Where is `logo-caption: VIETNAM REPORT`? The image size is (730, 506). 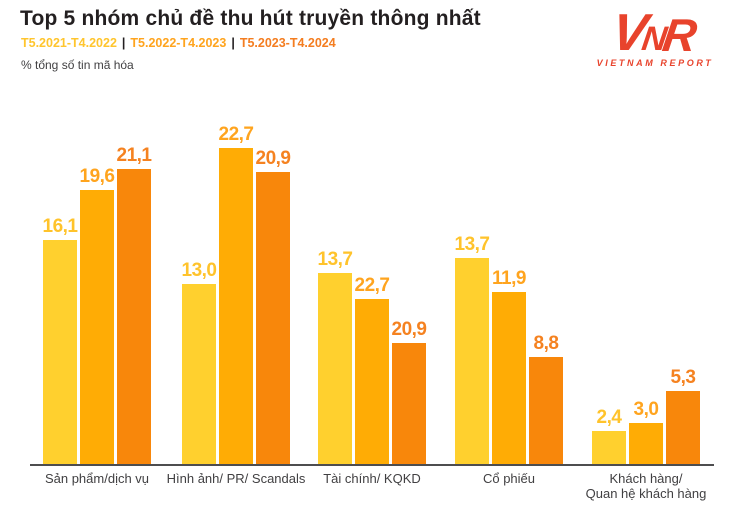 logo-caption: VIETNAM REPORT is located at coordinates (655, 63).